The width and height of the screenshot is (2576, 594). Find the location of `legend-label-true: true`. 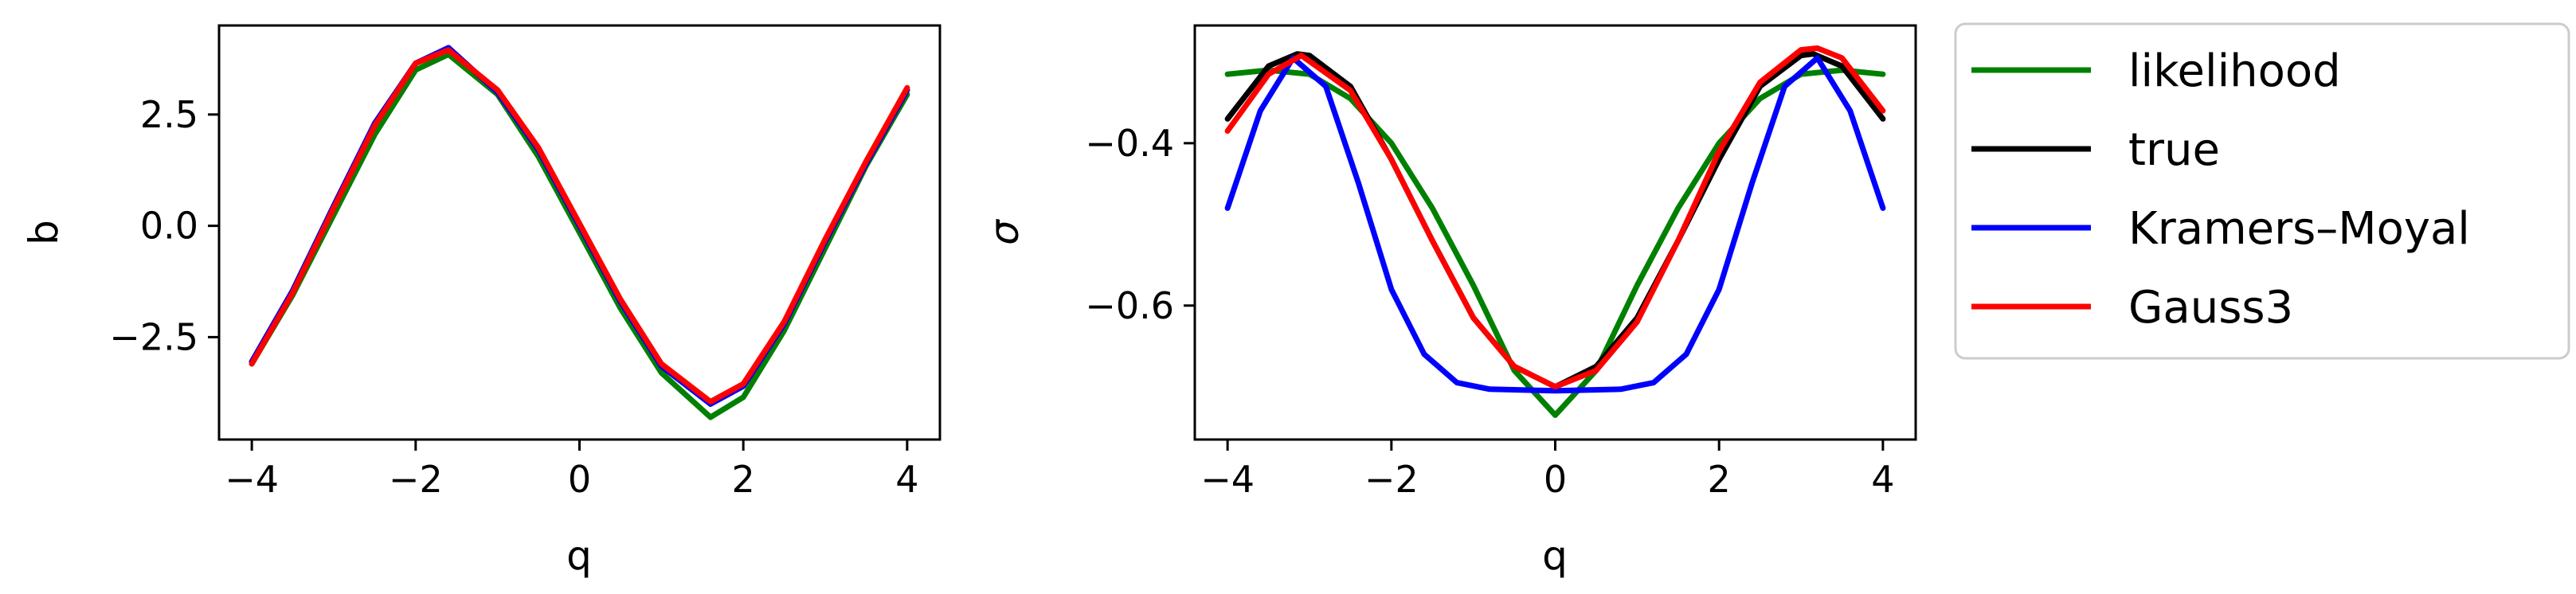

legend-label-true: true is located at coordinates (2174, 150).